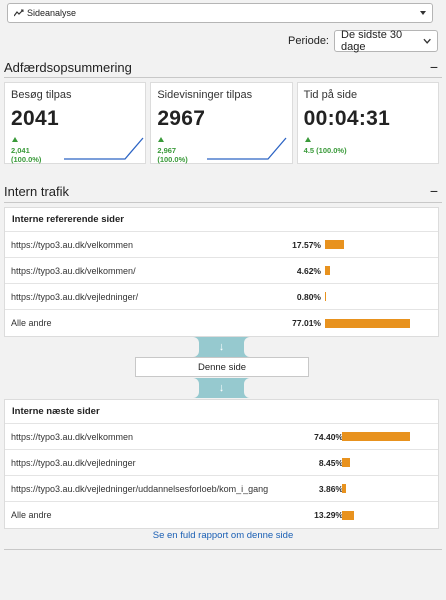 Image resolution: width=446 pixels, height=600 pixels. What do you see at coordinates (41, 95) in the screenshot?
I see `kpi-title: Besøg tilpas` at bounding box center [41, 95].